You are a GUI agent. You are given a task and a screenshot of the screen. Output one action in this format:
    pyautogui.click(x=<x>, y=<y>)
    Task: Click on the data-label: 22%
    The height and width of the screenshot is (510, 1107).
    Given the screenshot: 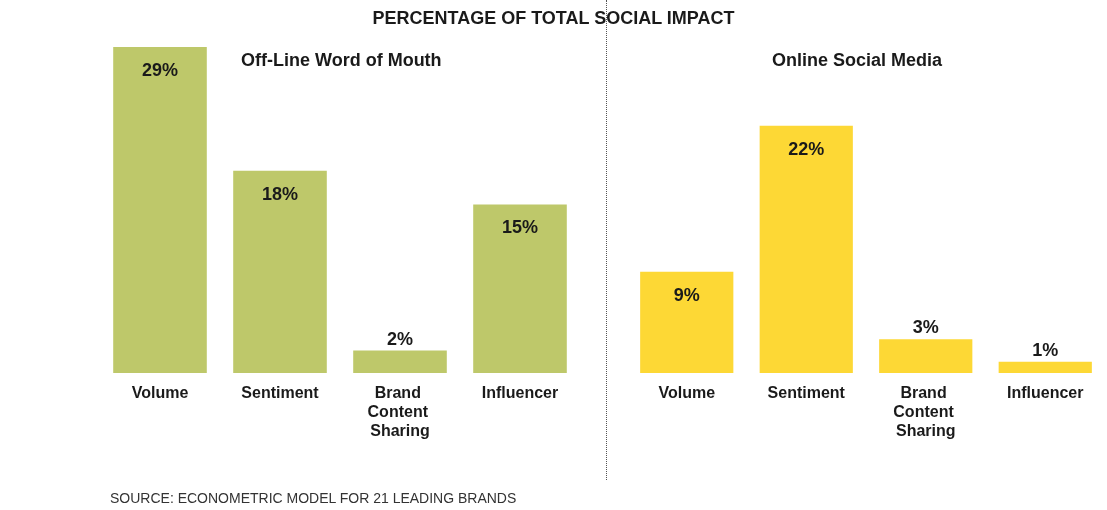 What is the action you would take?
    pyautogui.click(x=806, y=148)
    